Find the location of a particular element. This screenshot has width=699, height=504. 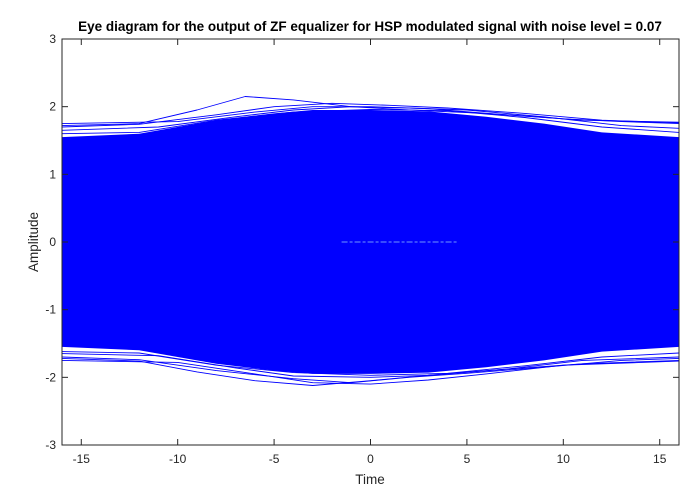

x-tick-label: 0 is located at coordinates (370, 459).